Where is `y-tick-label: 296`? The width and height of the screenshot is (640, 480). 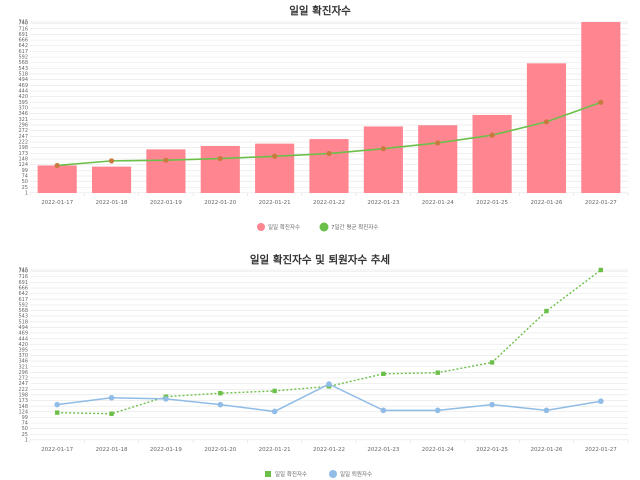
y-tick-label: 296 is located at coordinates (23, 373).